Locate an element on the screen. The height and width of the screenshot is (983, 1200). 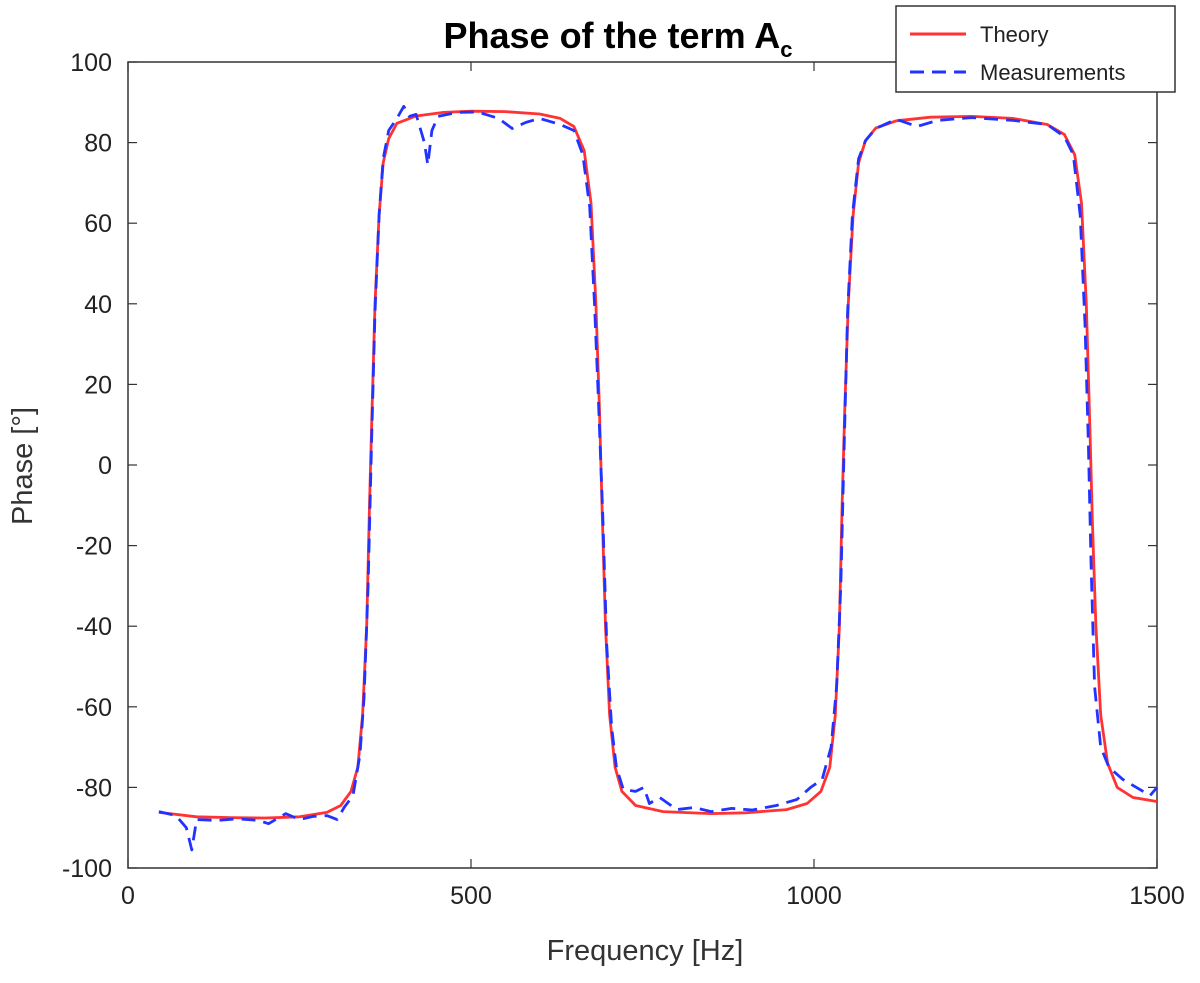
y-tick-label: 100 is located at coordinates (91, 63).